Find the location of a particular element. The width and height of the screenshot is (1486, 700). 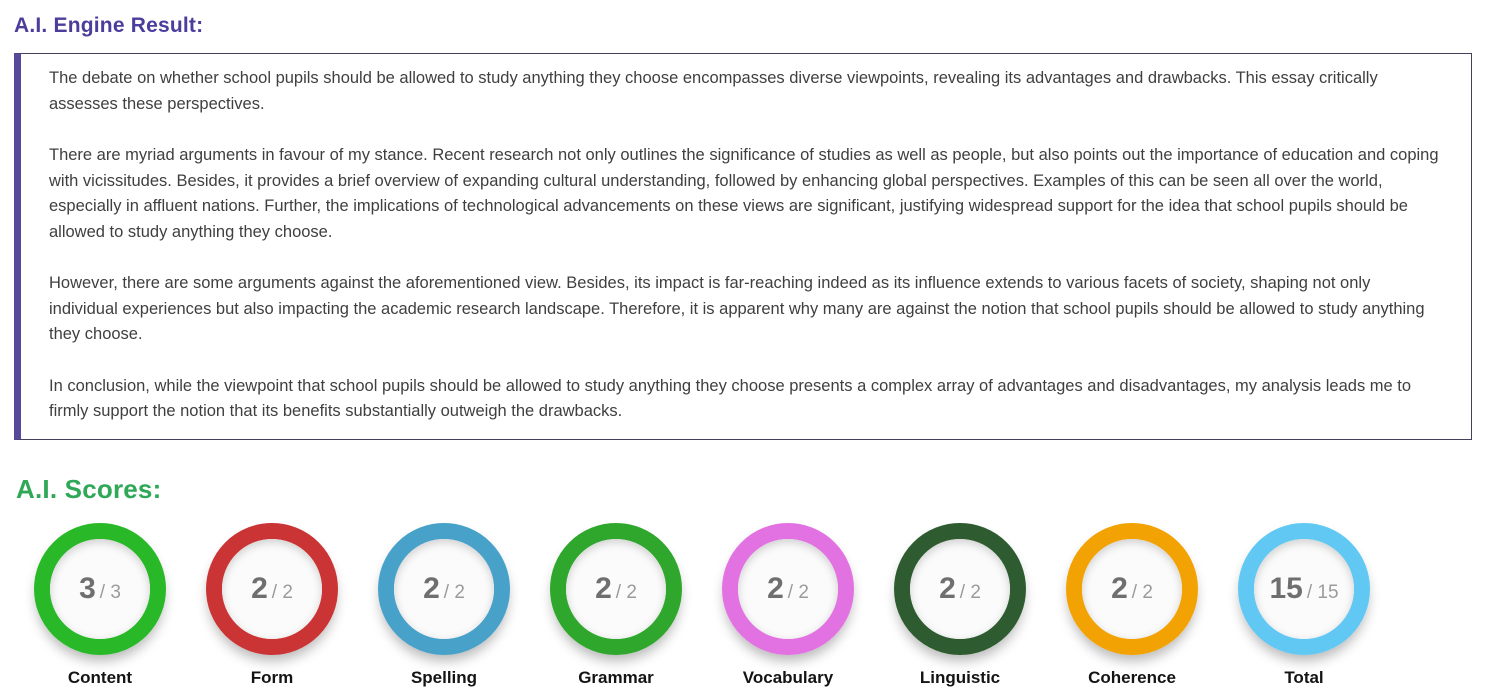

score-card-vocabulary: 2/ 2 Vocabulary is located at coordinates (788, 605).